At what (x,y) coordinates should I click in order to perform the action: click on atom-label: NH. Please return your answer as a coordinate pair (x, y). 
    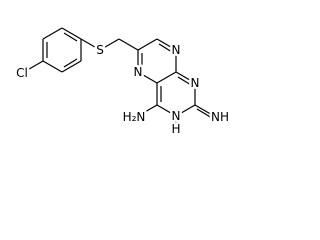
    Looking at the image, I should click on (220, 117).